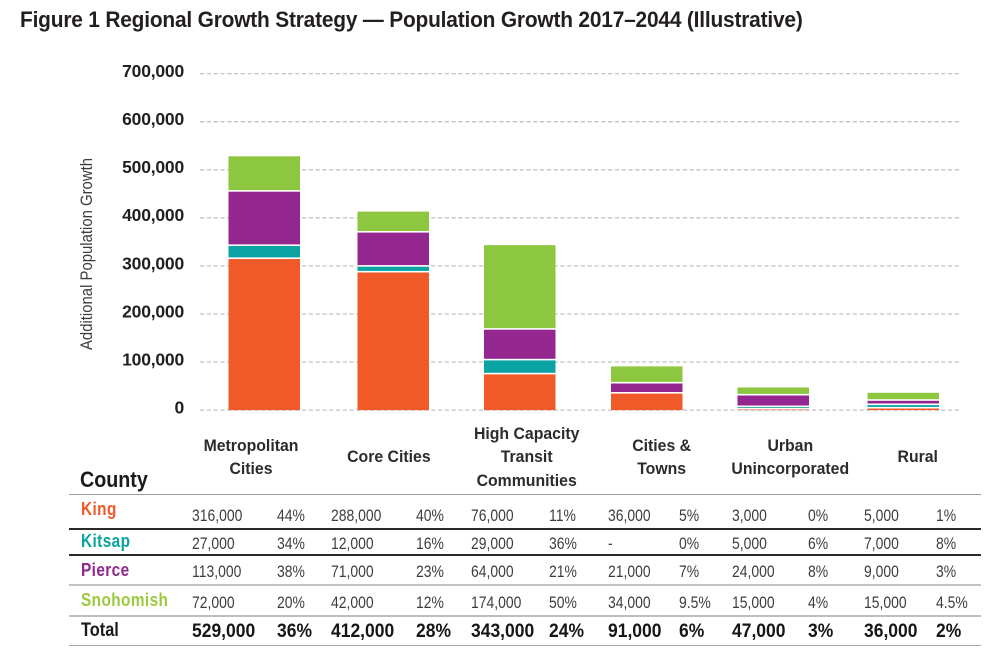  What do you see at coordinates (153, 359) in the screenshot?
I see `svg-text: 100,000` at bounding box center [153, 359].